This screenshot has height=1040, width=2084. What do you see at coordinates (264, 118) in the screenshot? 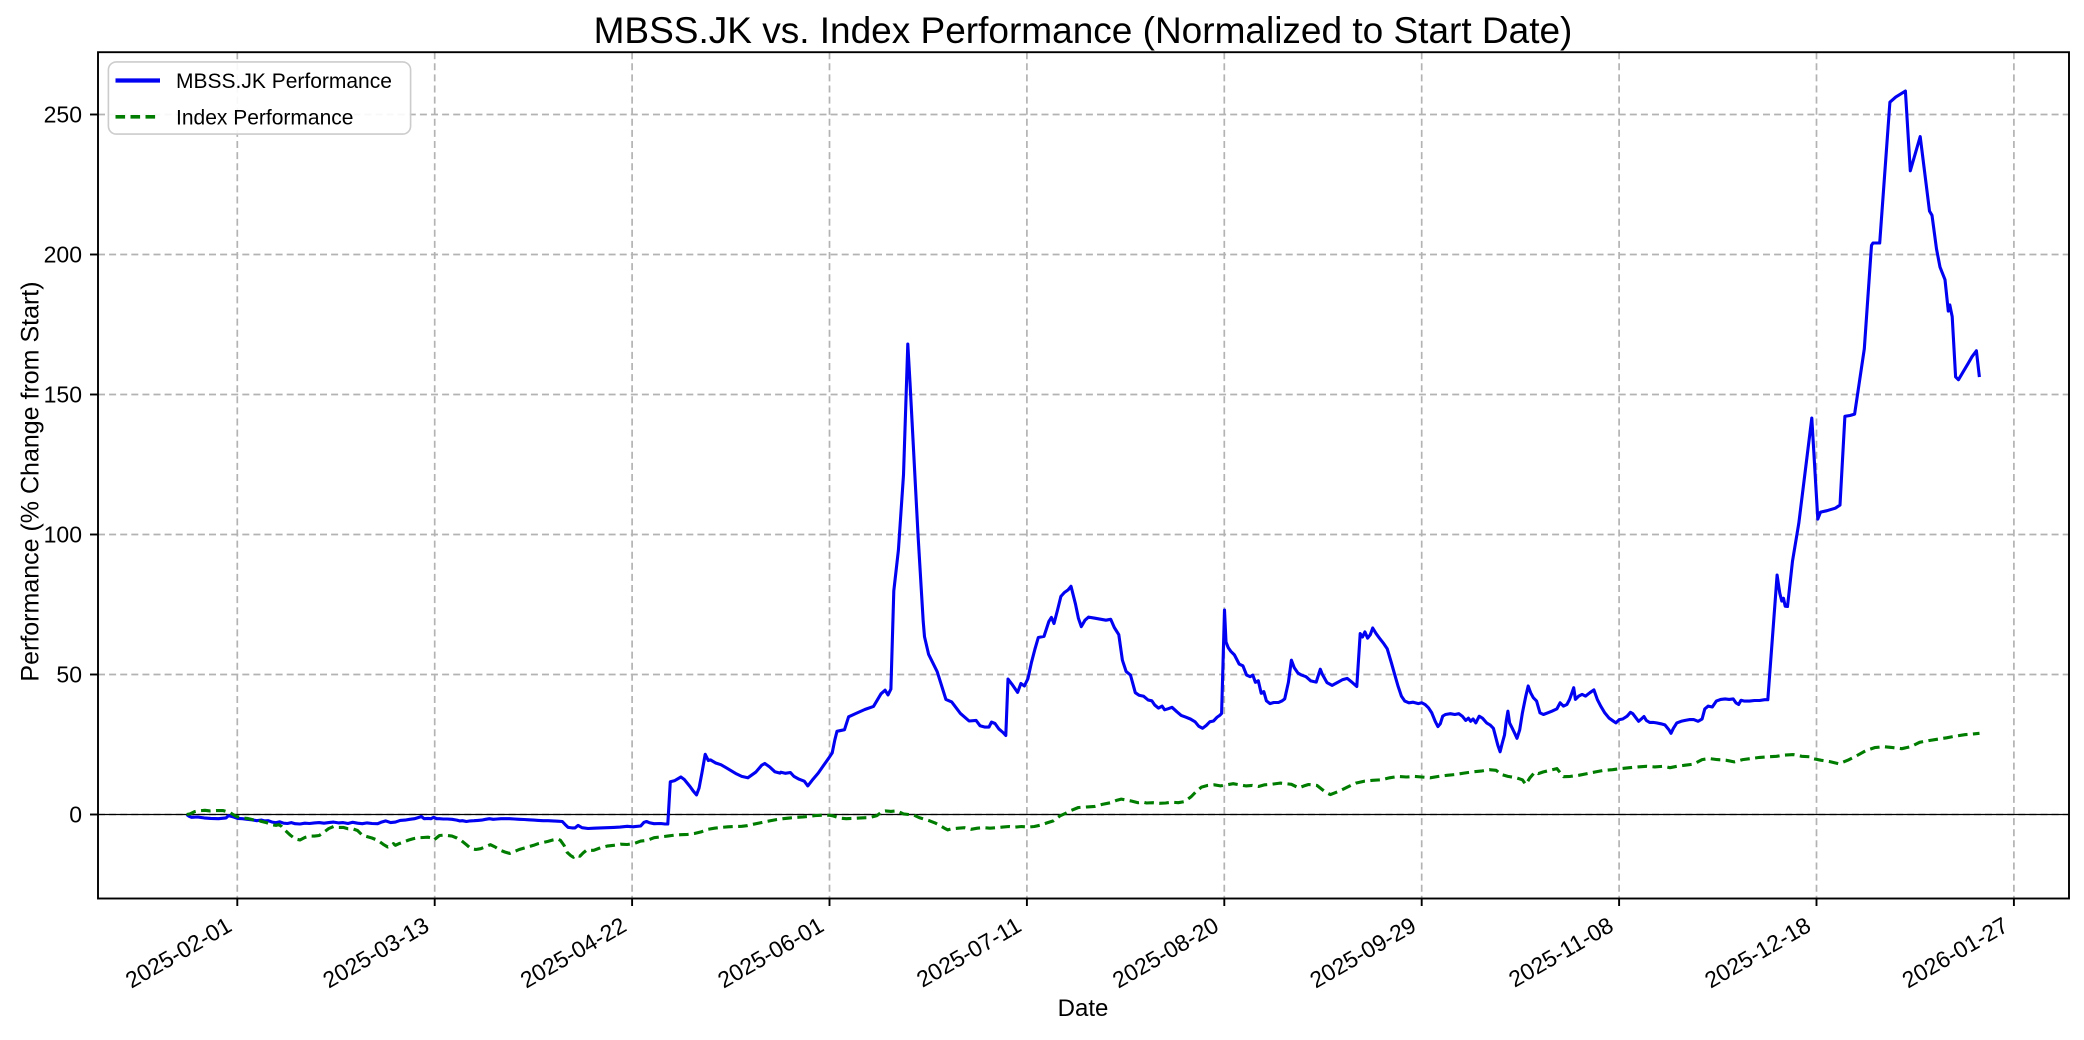
I see `svg-text: Index Performance` at bounding box center [264, 118].